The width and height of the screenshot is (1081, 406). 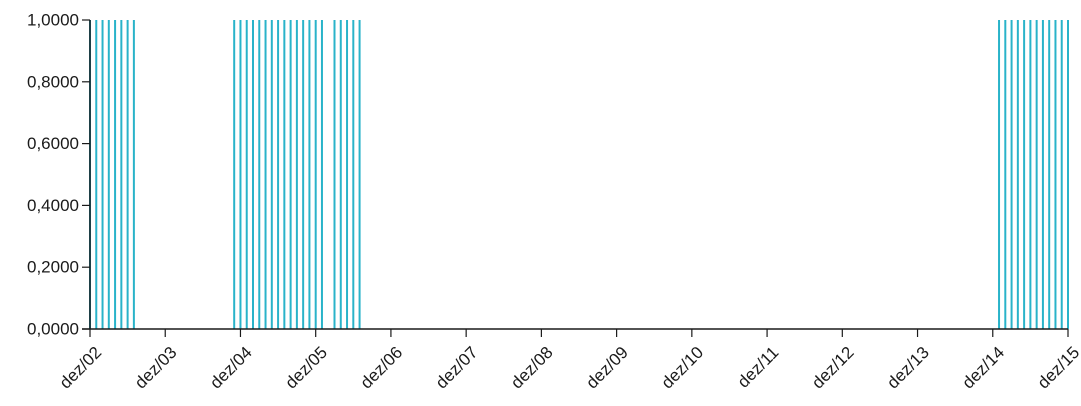 What do you see at coordinates (607, 368) in the screenshot?
I see `x-tick-label: dez/09` at bounding box center [607, 368].